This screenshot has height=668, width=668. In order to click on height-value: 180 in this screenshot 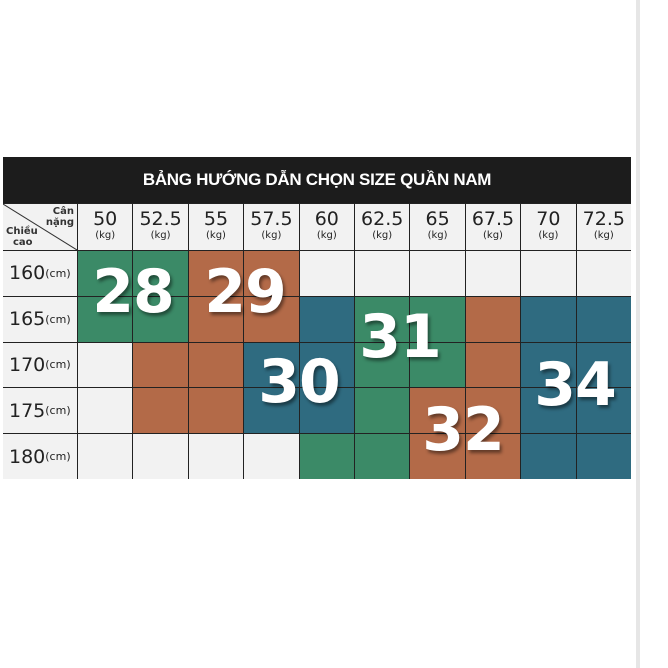, I will do `click(27, 456)`.